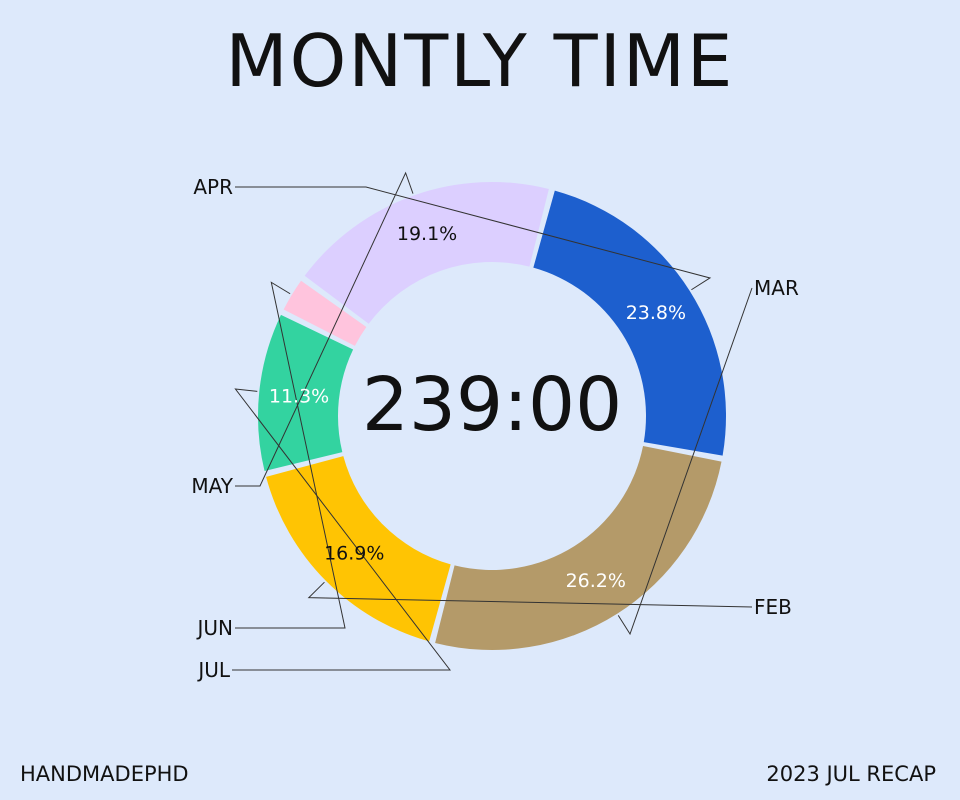 This screenshot has width=960, height=800. What do you see at coordinates (299, 397) in the screenshot?
I see `slice-label-jul: 11.3%` at bounding box center [299, 397].